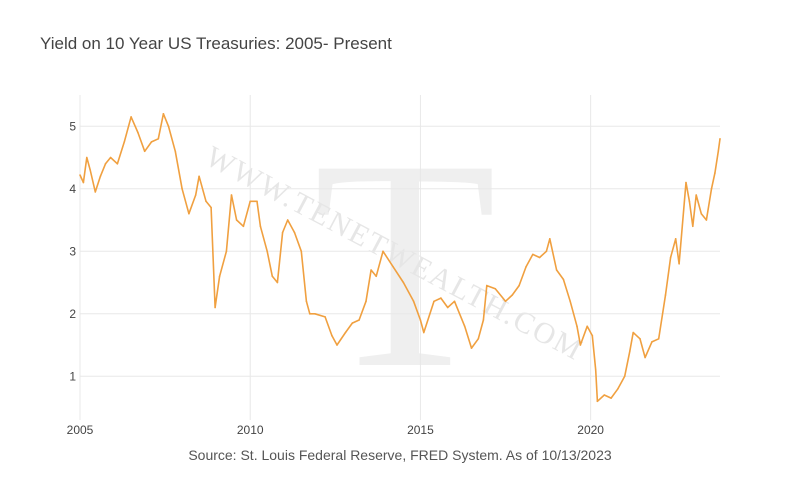 This screenshot has height=500, width=800. Describe the element at coordinates (80, 430) in the screenshot. I see `x-tick-label: 2005` at that location.